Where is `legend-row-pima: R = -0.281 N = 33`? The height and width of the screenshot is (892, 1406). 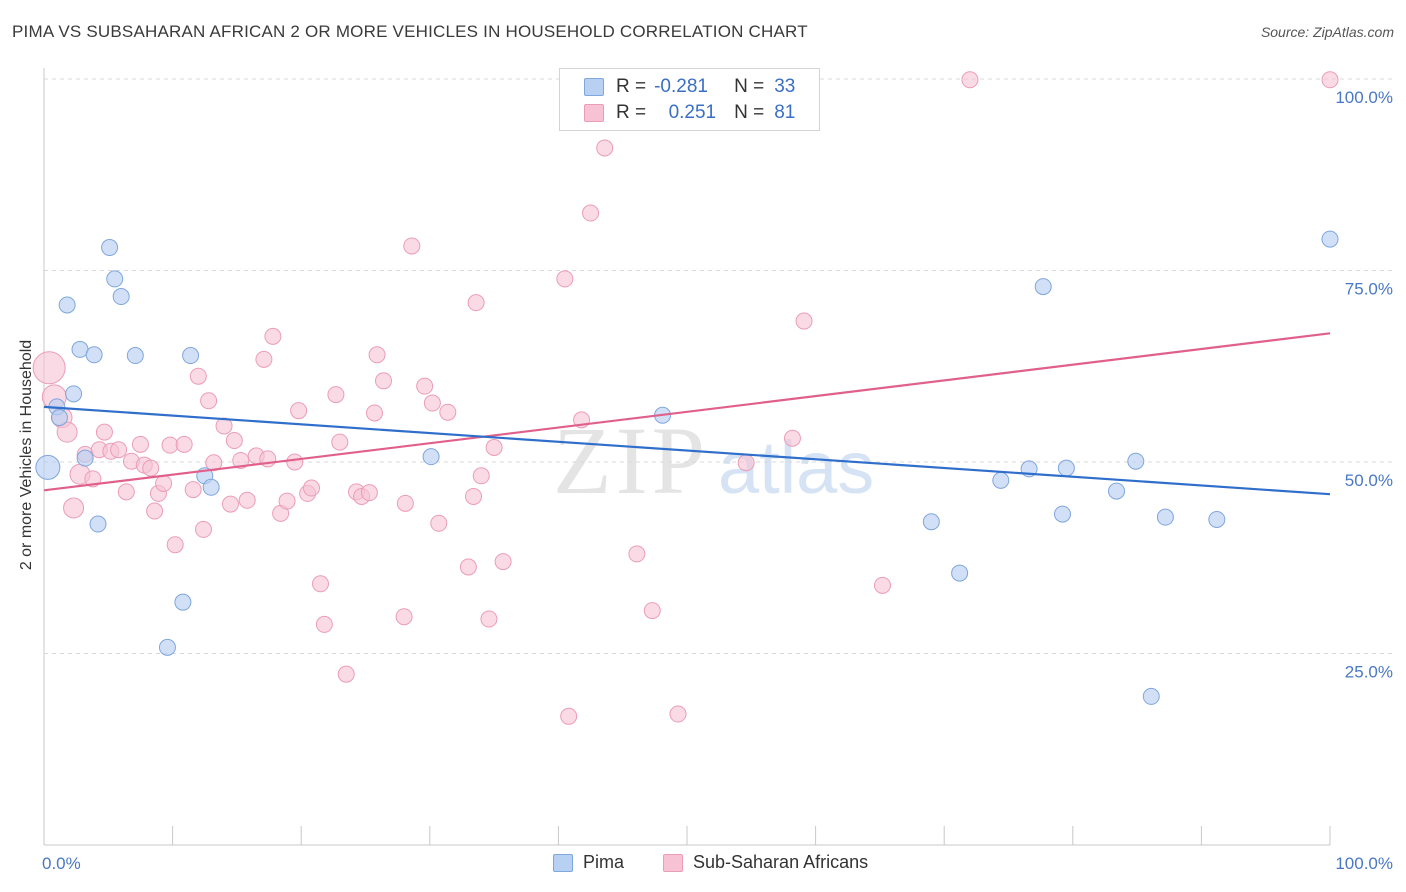 legend-row-pima: R = -0.281 N = 33 is located at coordinates (689, 87).